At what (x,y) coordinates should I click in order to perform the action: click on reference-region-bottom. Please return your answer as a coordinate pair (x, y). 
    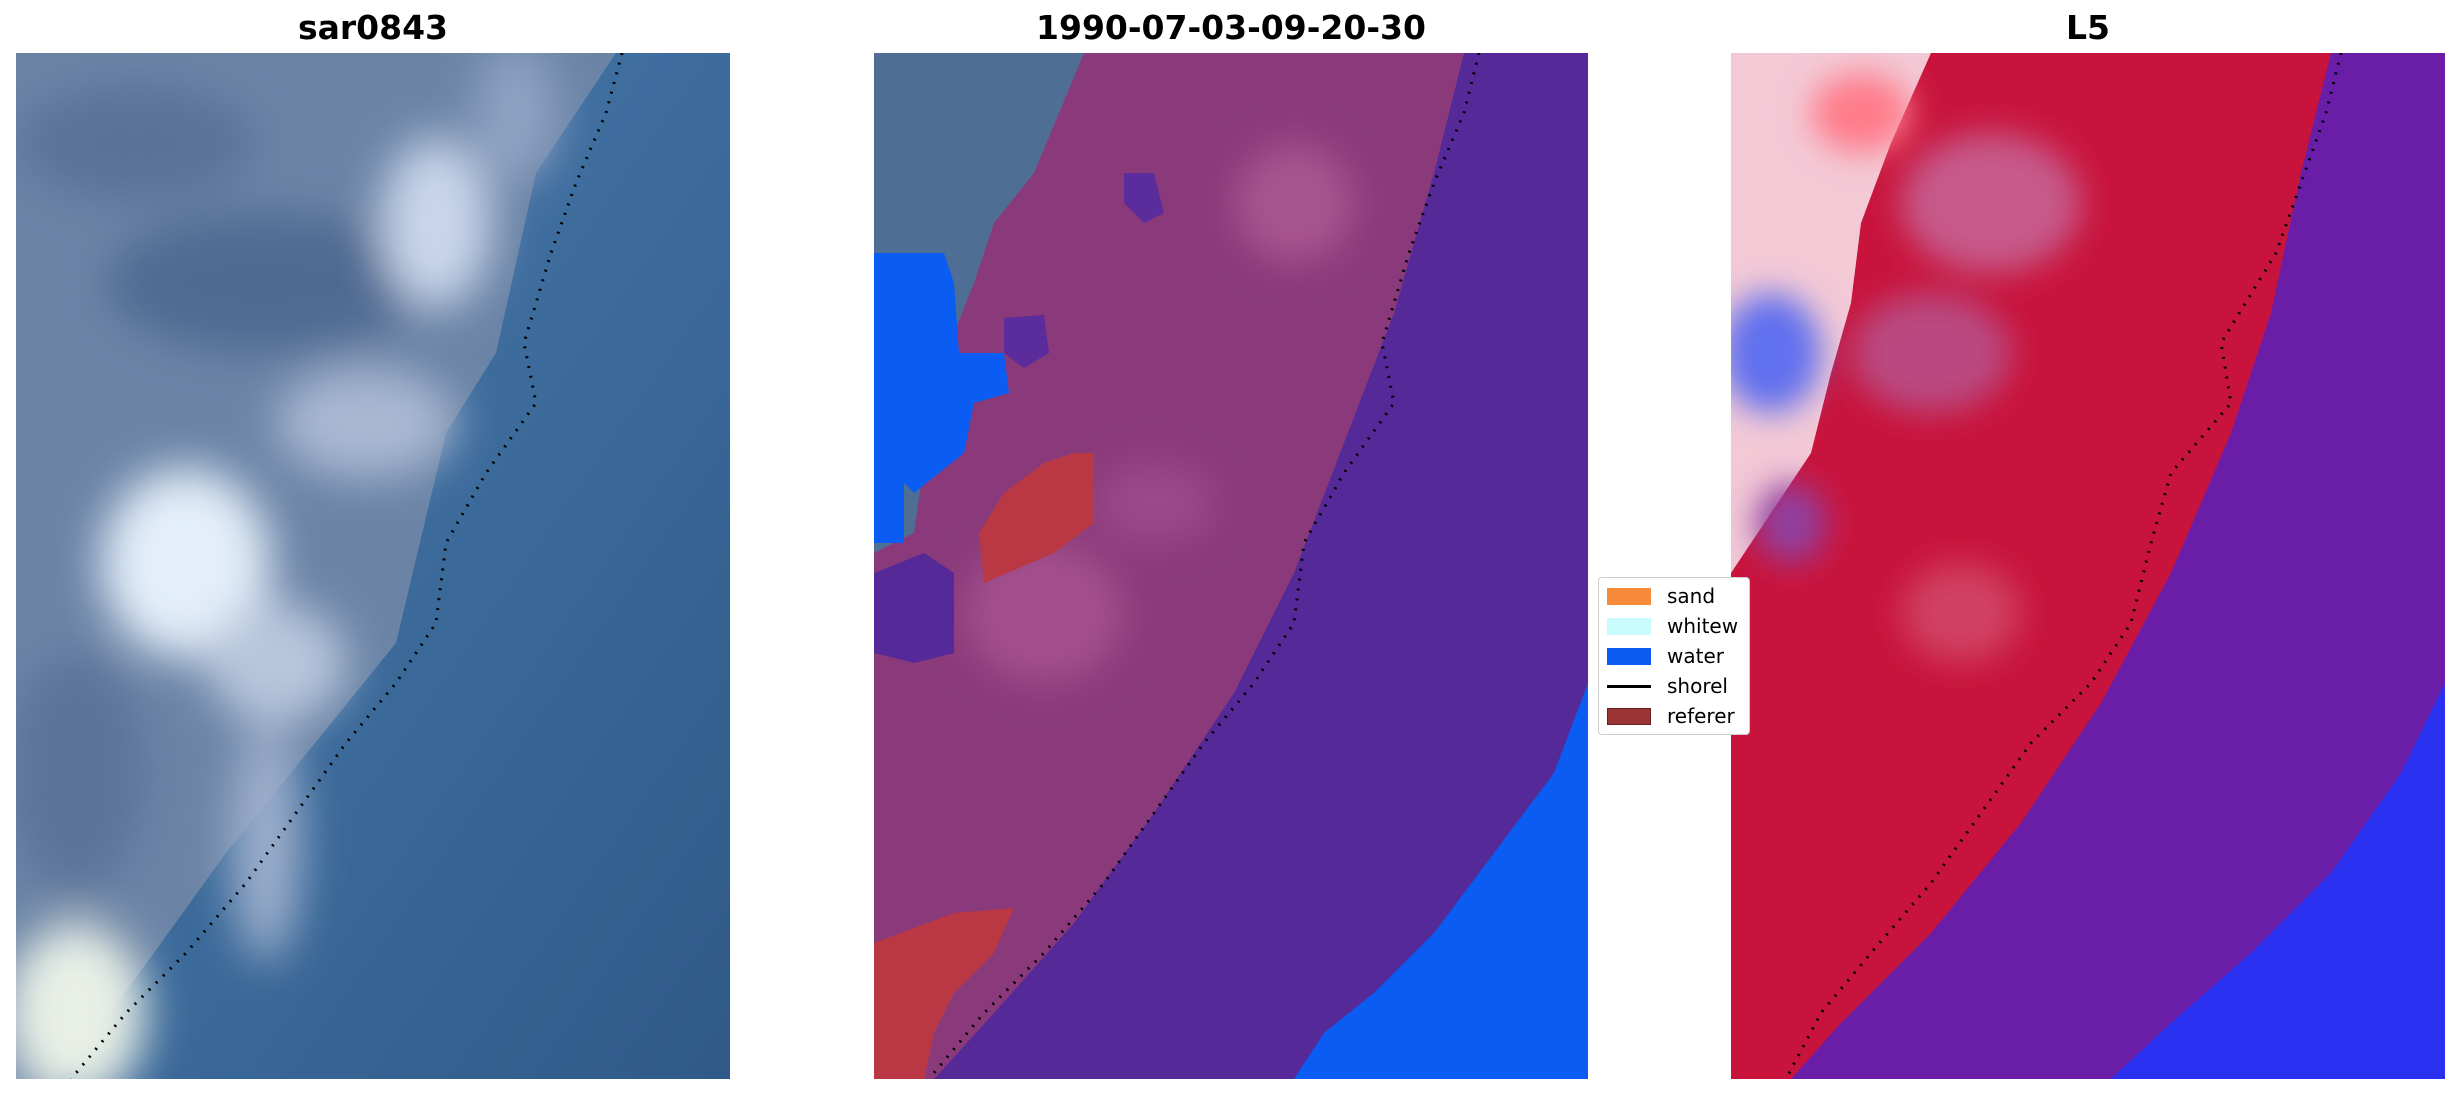
    Looking at the image, I should click on (944, 993).